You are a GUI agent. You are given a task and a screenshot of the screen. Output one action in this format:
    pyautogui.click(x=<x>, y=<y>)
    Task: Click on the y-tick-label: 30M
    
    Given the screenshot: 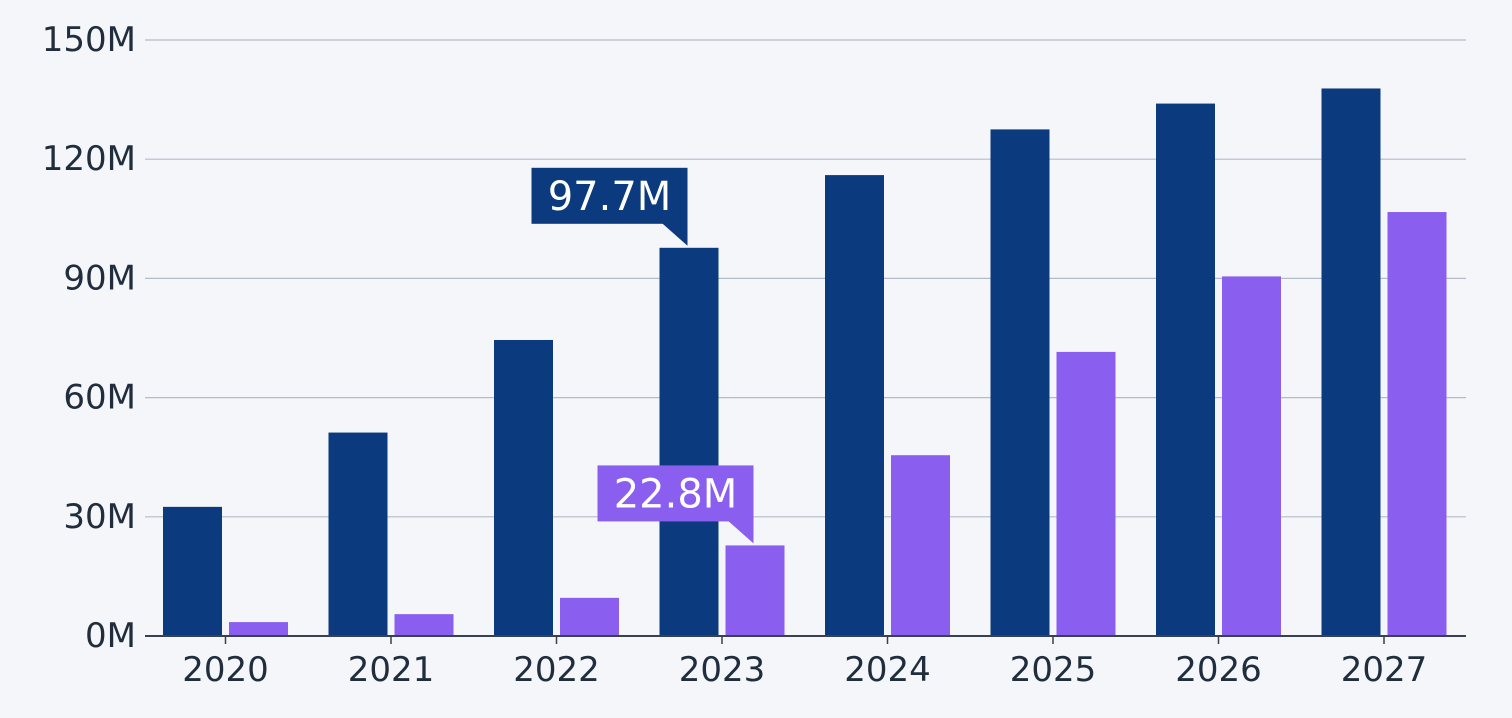 What is the action you would take?
    pyautogui.click(x=99, y=517)
    